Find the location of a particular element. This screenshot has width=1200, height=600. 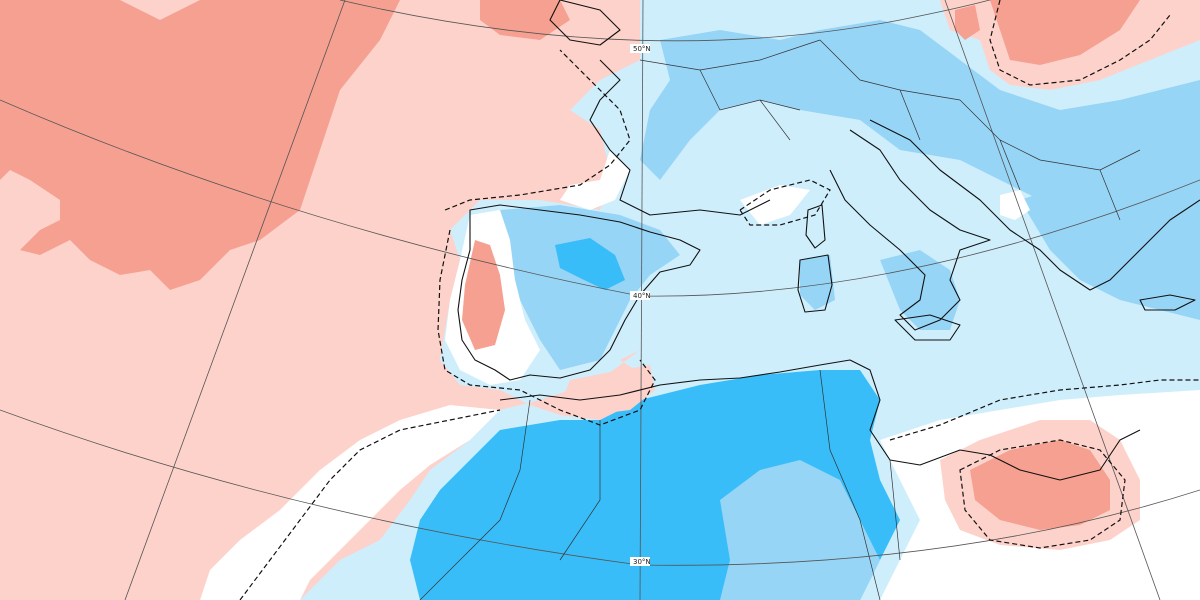

region-sardinia-mid-cool is located at coordinates (817, 282).